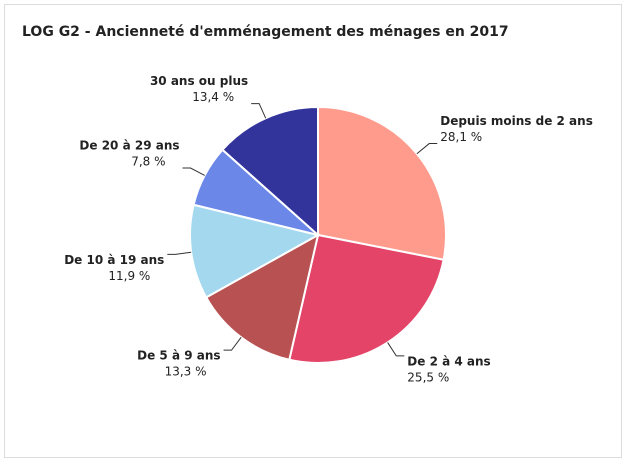 This screenshot has width=627, height=462. What do you see at coordinates (461, 137) in the screenshot?
I see `slice-value: 28,1 %` at bounding box center [461, 137].